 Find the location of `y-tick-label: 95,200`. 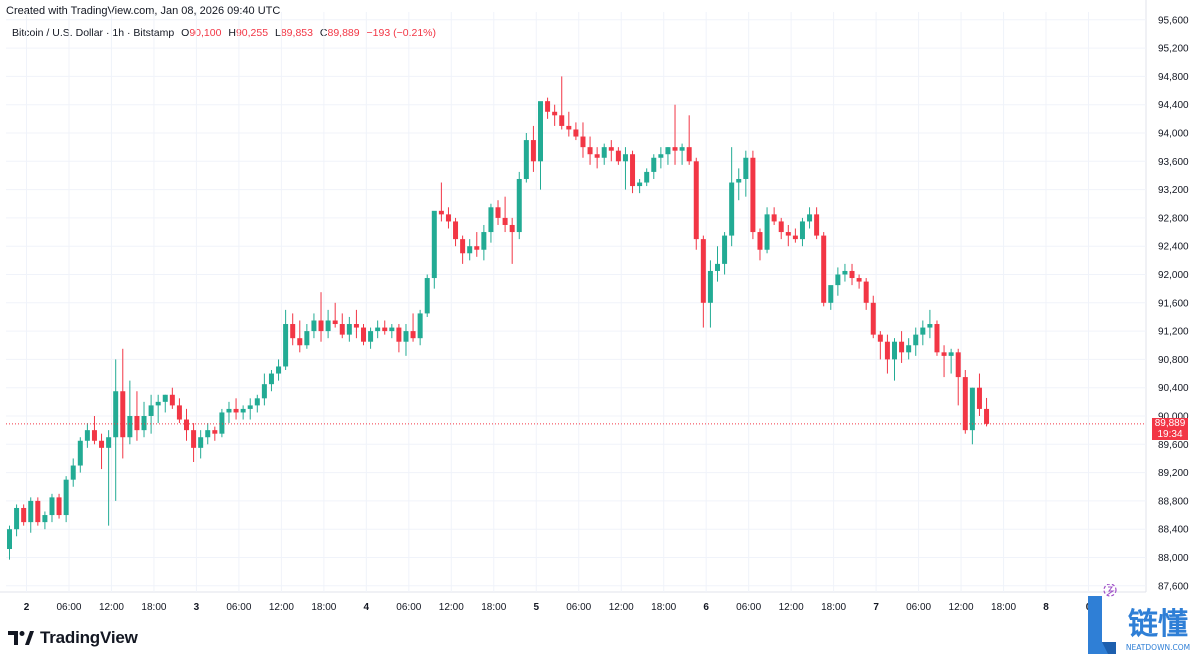

y-tick-label: 95,200 is located at coordinates (1173, 49).